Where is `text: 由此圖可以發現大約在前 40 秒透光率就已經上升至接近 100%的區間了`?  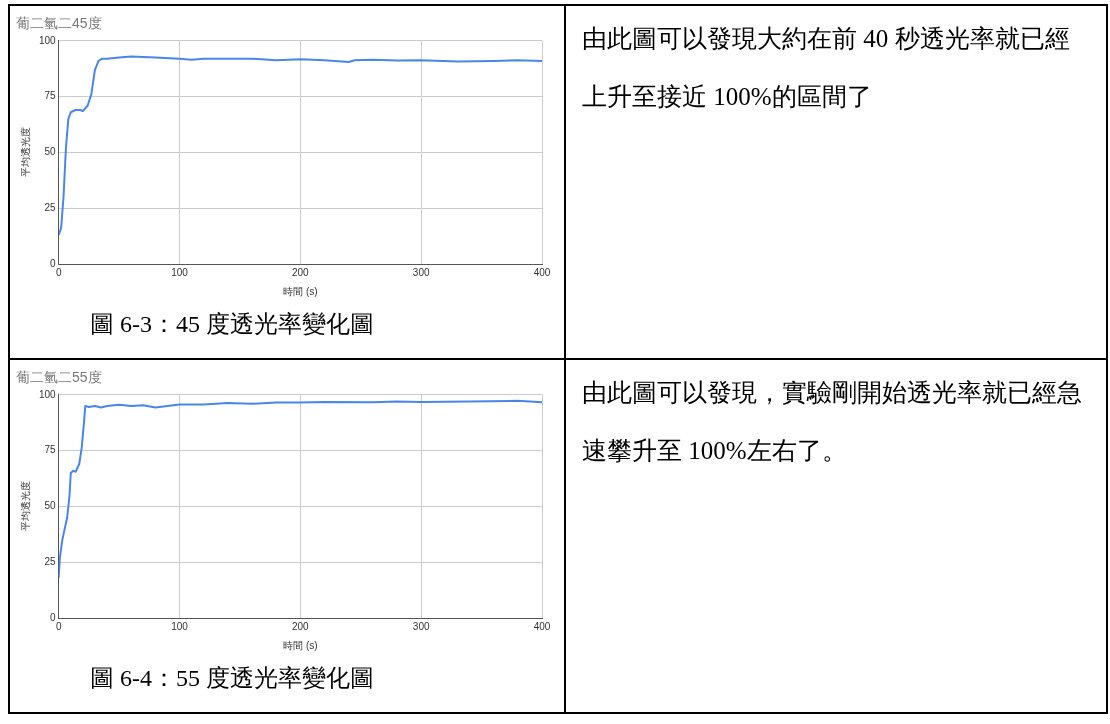
text: 由此圖可以發現大約在前 40 秒透光率就已經上升至接近 100%的區間了 is located at coordinates (826, 67).